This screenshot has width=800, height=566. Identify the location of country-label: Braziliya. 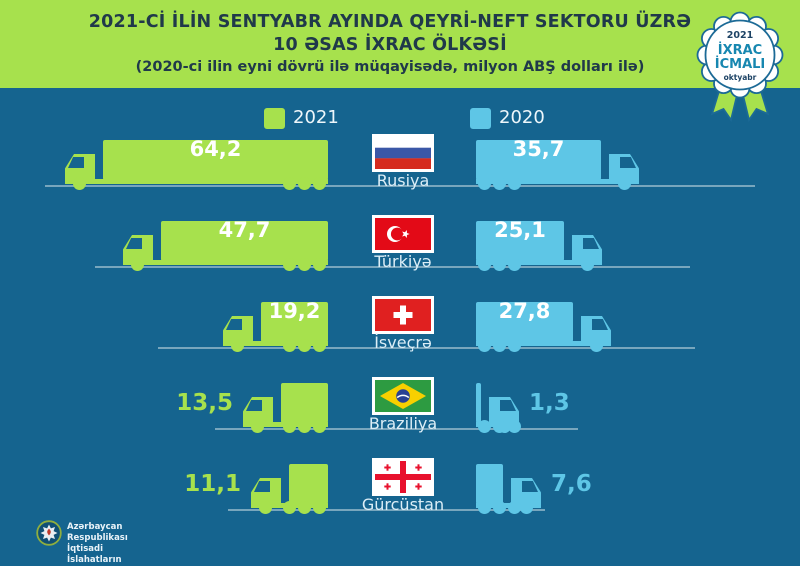
(403, 423).